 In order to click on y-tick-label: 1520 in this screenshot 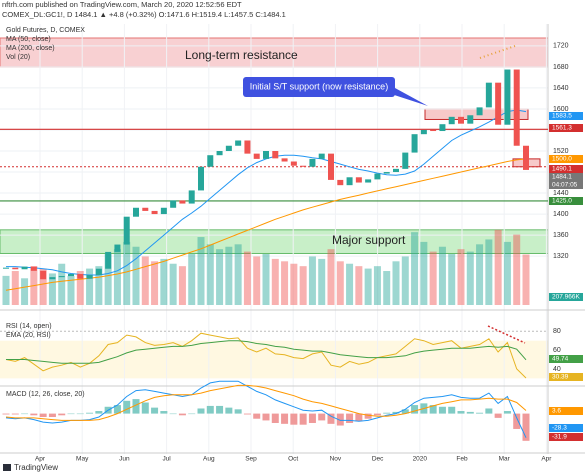, I will do `click(561, 151)`.